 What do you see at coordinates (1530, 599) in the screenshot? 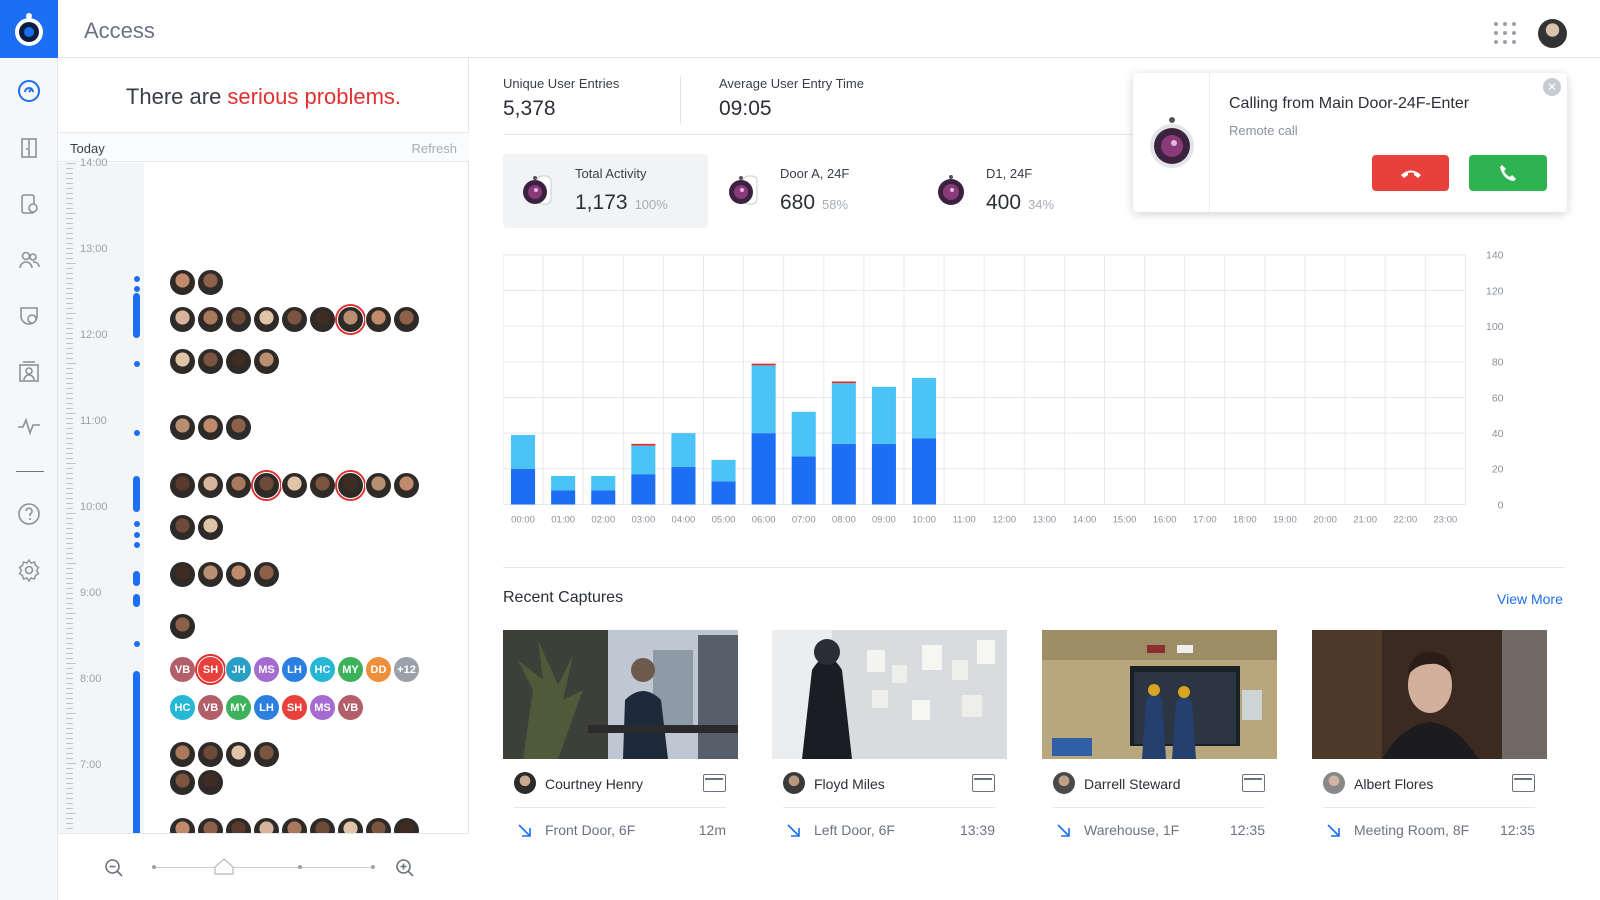
I see `view-more-link: View More` at bounding box center [1530, 599].